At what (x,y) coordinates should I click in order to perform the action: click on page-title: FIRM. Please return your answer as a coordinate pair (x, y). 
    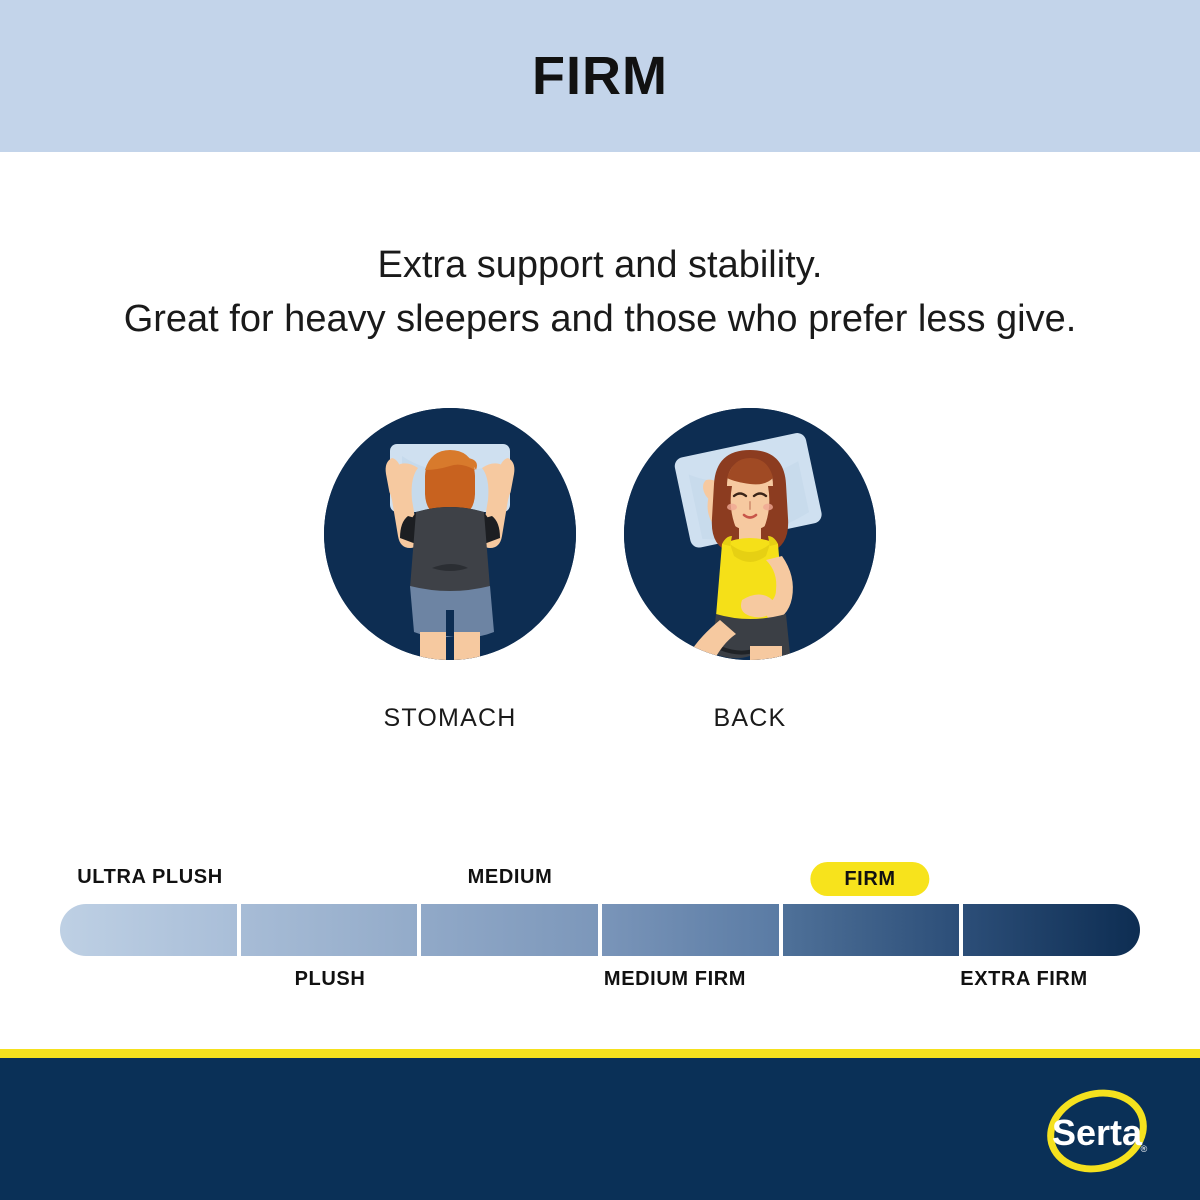
    Looking at the image, I should click on (600, 76).